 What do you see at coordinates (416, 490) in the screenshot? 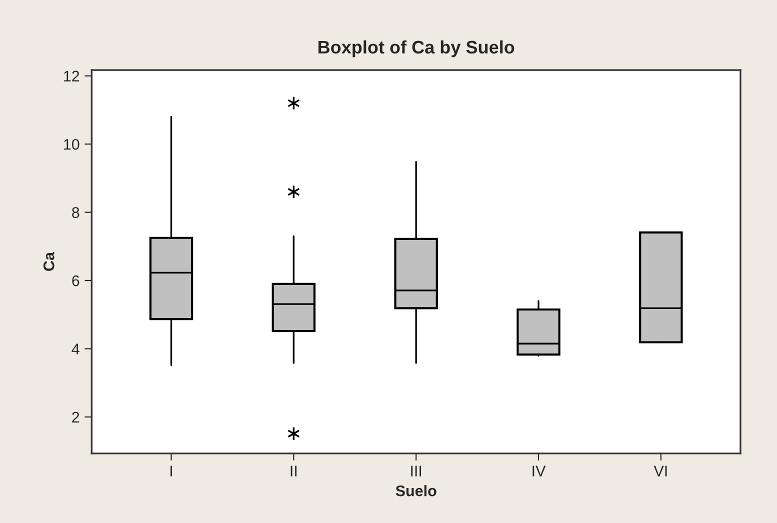
I see `x-axis-title: Suelo` at bounding box center [416, 490].